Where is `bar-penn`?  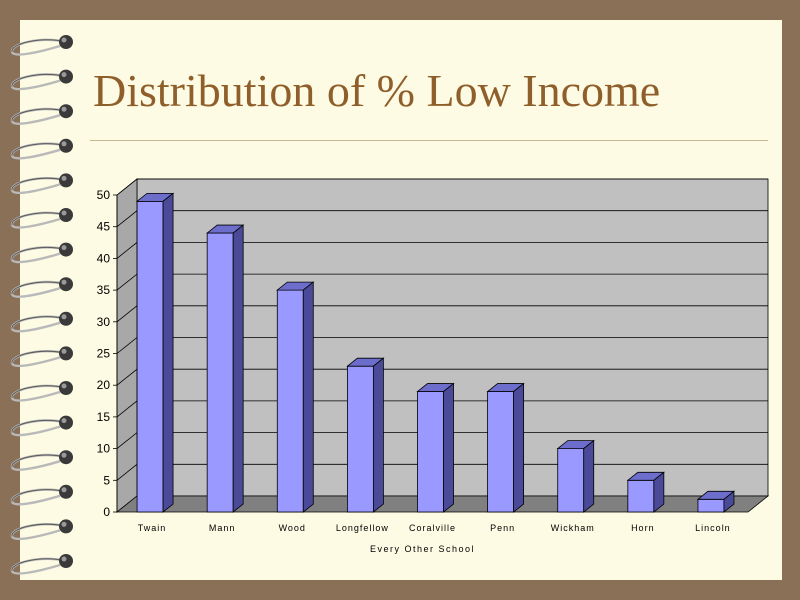
bar-penn is located at coordinates (505, 447).